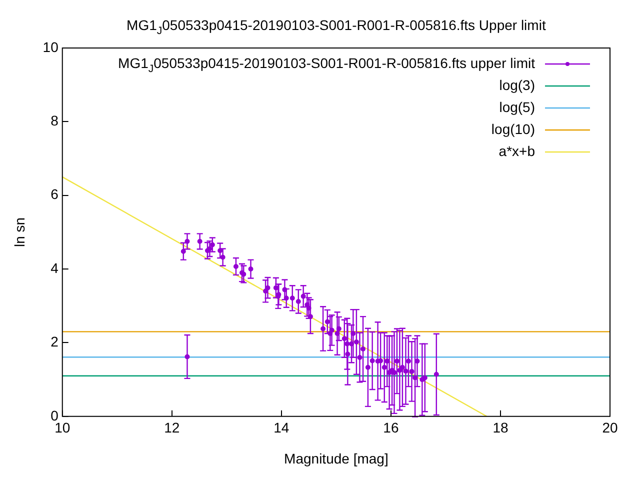 The width and height of the screenshot is (640, 480). Describe the element at coordinates (19, 232) in the screenshot. I see `y-axis-title: ln sn` at that location.